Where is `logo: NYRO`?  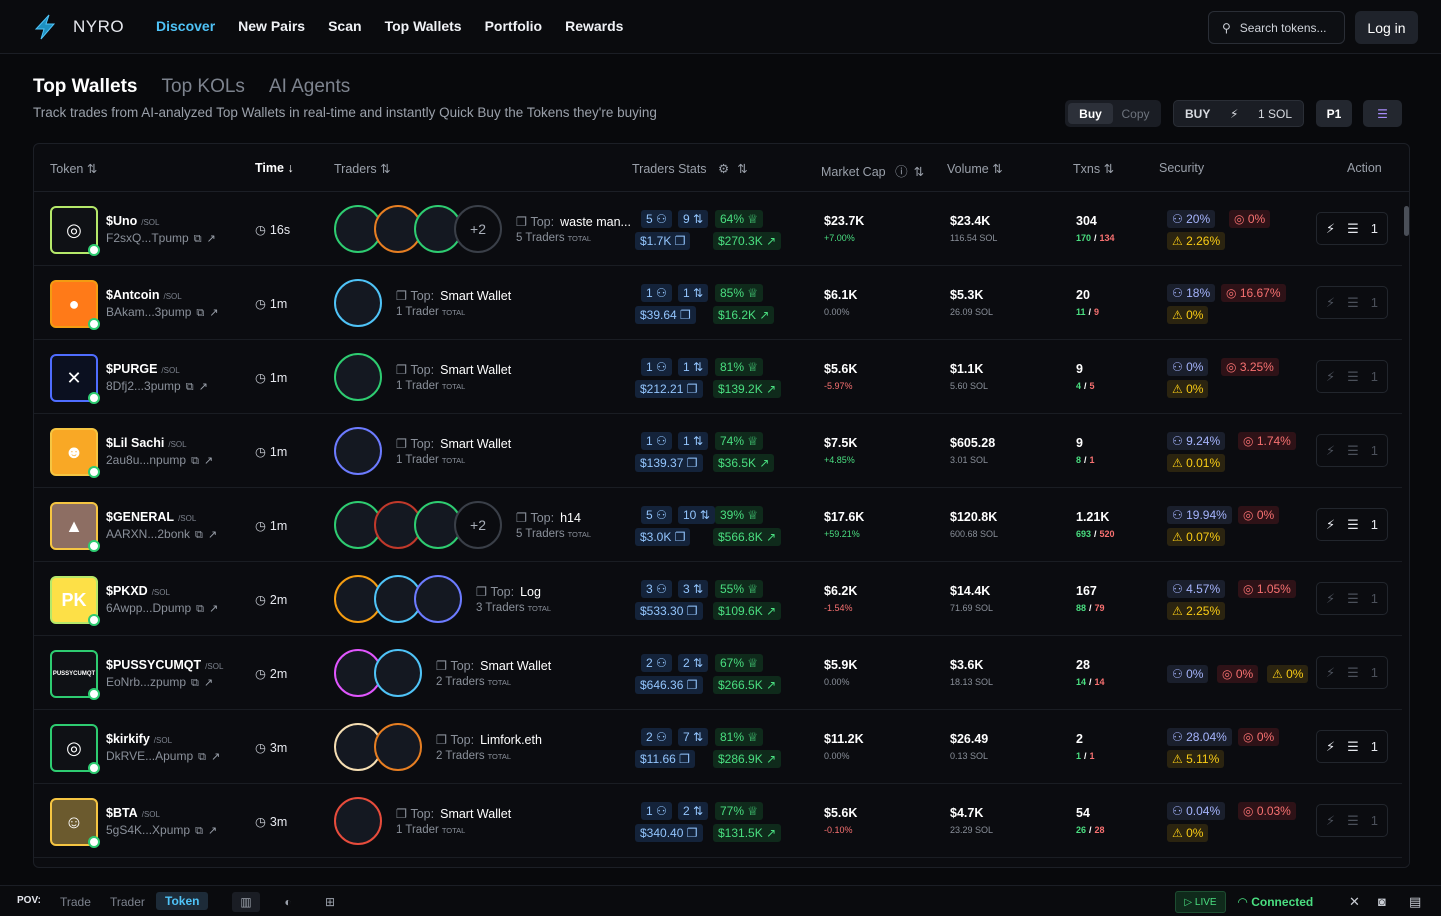 logo: NYRO is located at coordinates (78, 27).